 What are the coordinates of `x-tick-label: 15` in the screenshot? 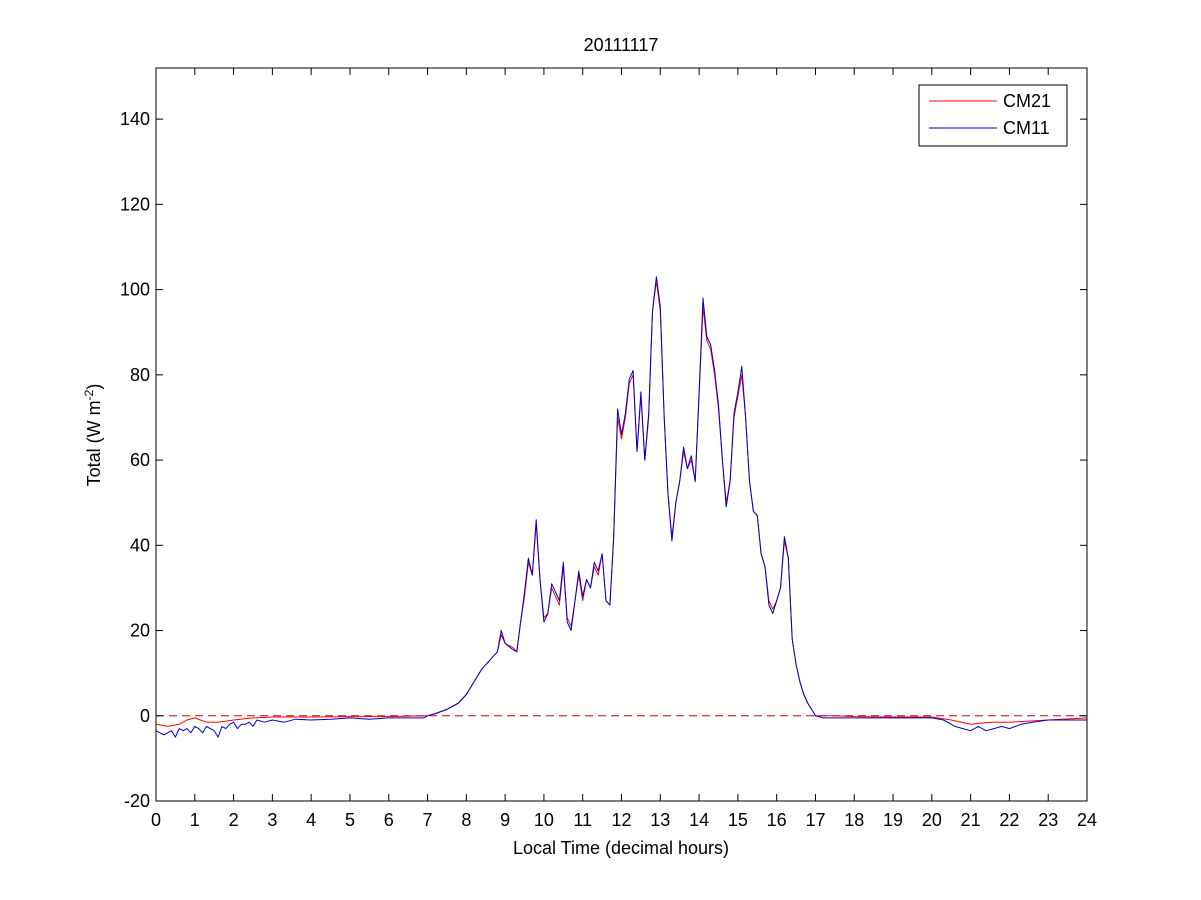 It's located at (738, 820).